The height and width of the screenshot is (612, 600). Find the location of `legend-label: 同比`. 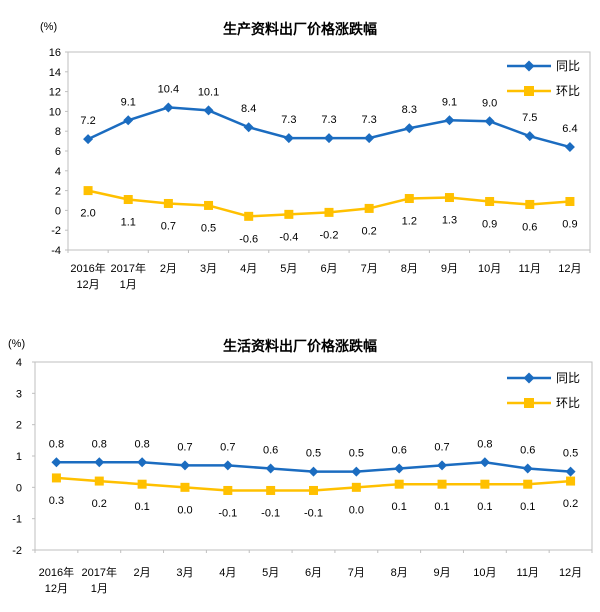

legend-label: 同比 is located at coordinates (568, 378).